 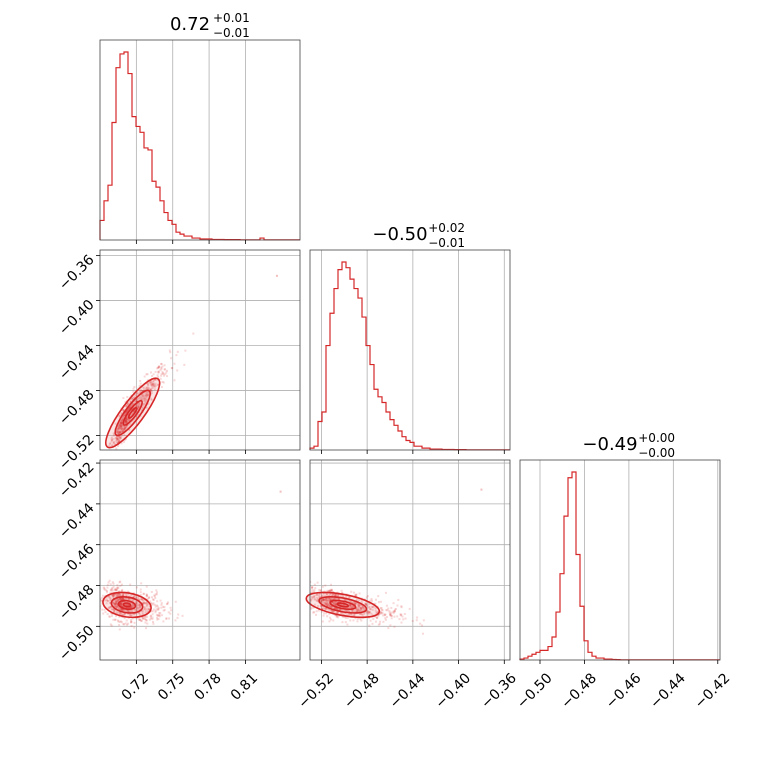 What do you see at coordinates (413, 350) in the screenshot?
I see `hist-1-grid` at bounding box center [413, 350].